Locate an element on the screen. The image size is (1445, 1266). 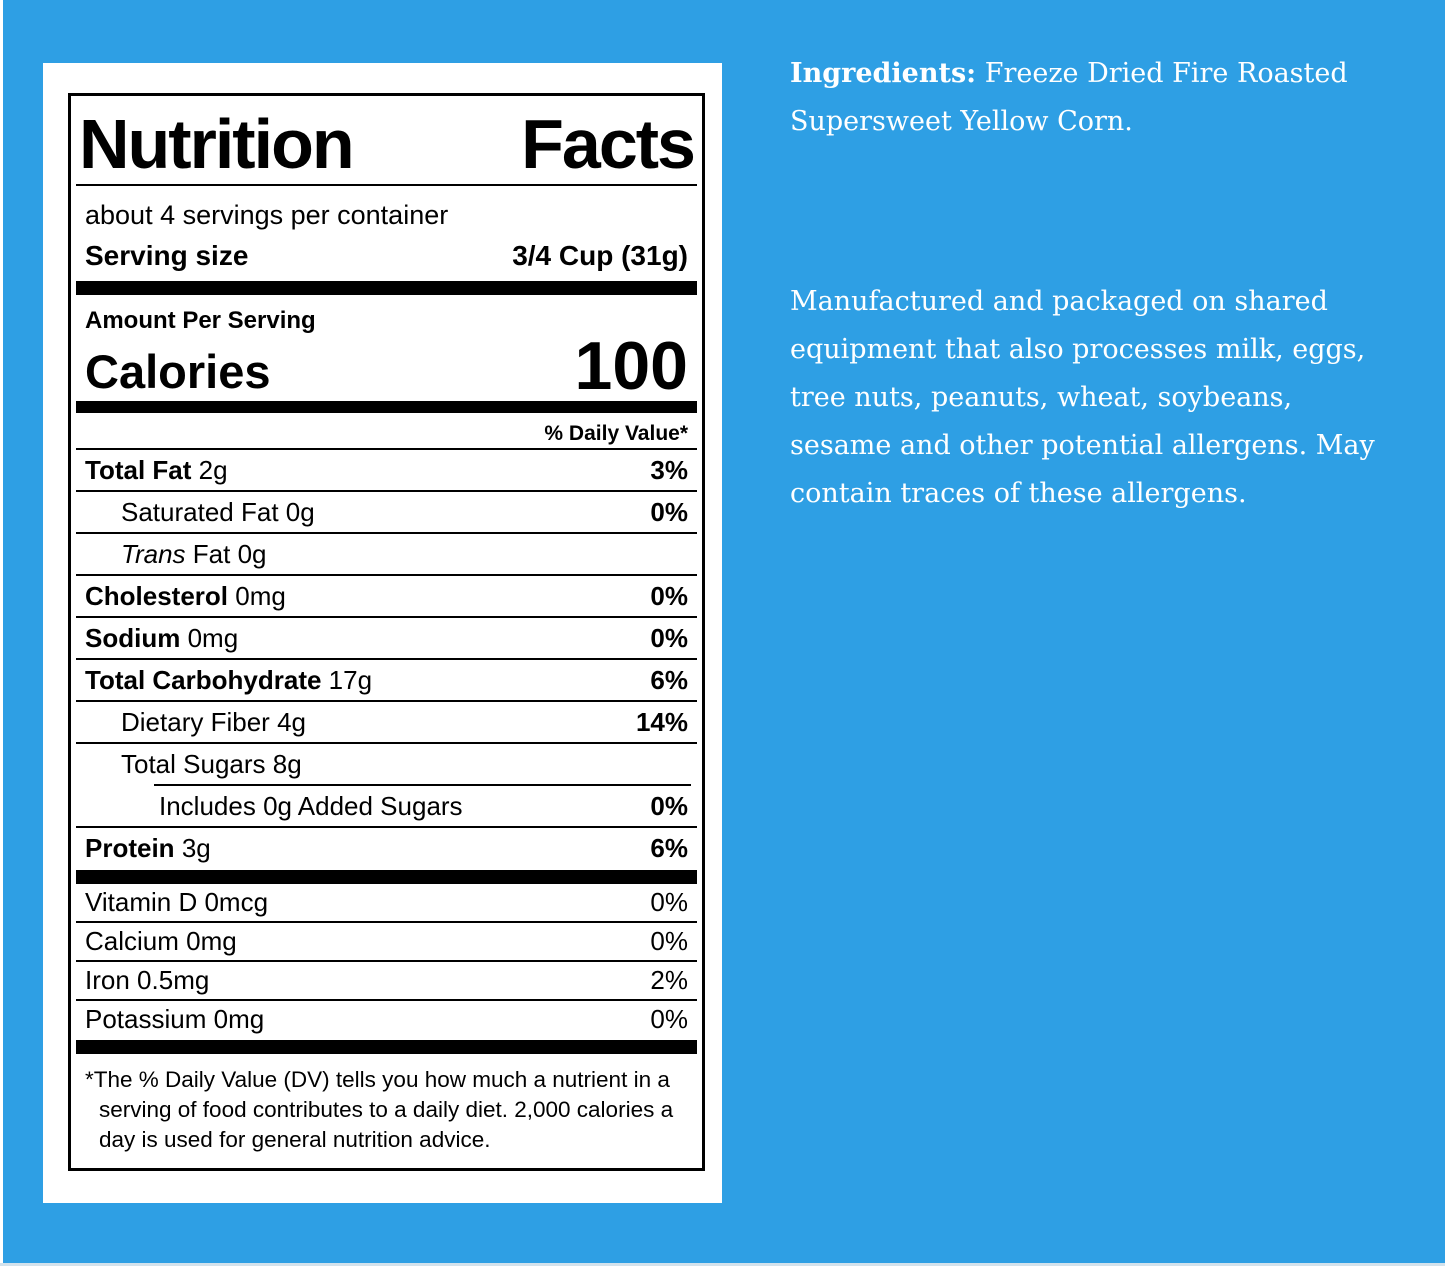
vitamin-row-calcium: Calcium 0mg 0% is located at coordinates (386, 942).